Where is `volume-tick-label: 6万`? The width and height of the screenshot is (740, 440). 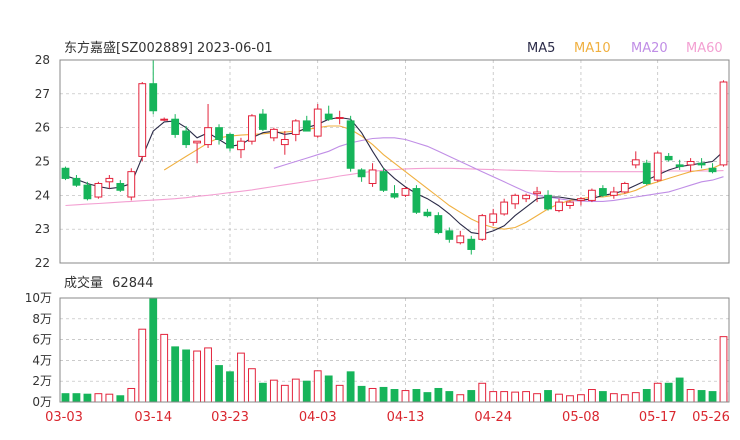 volume-tick-label: 6万 is located at coordinates (42, 340).